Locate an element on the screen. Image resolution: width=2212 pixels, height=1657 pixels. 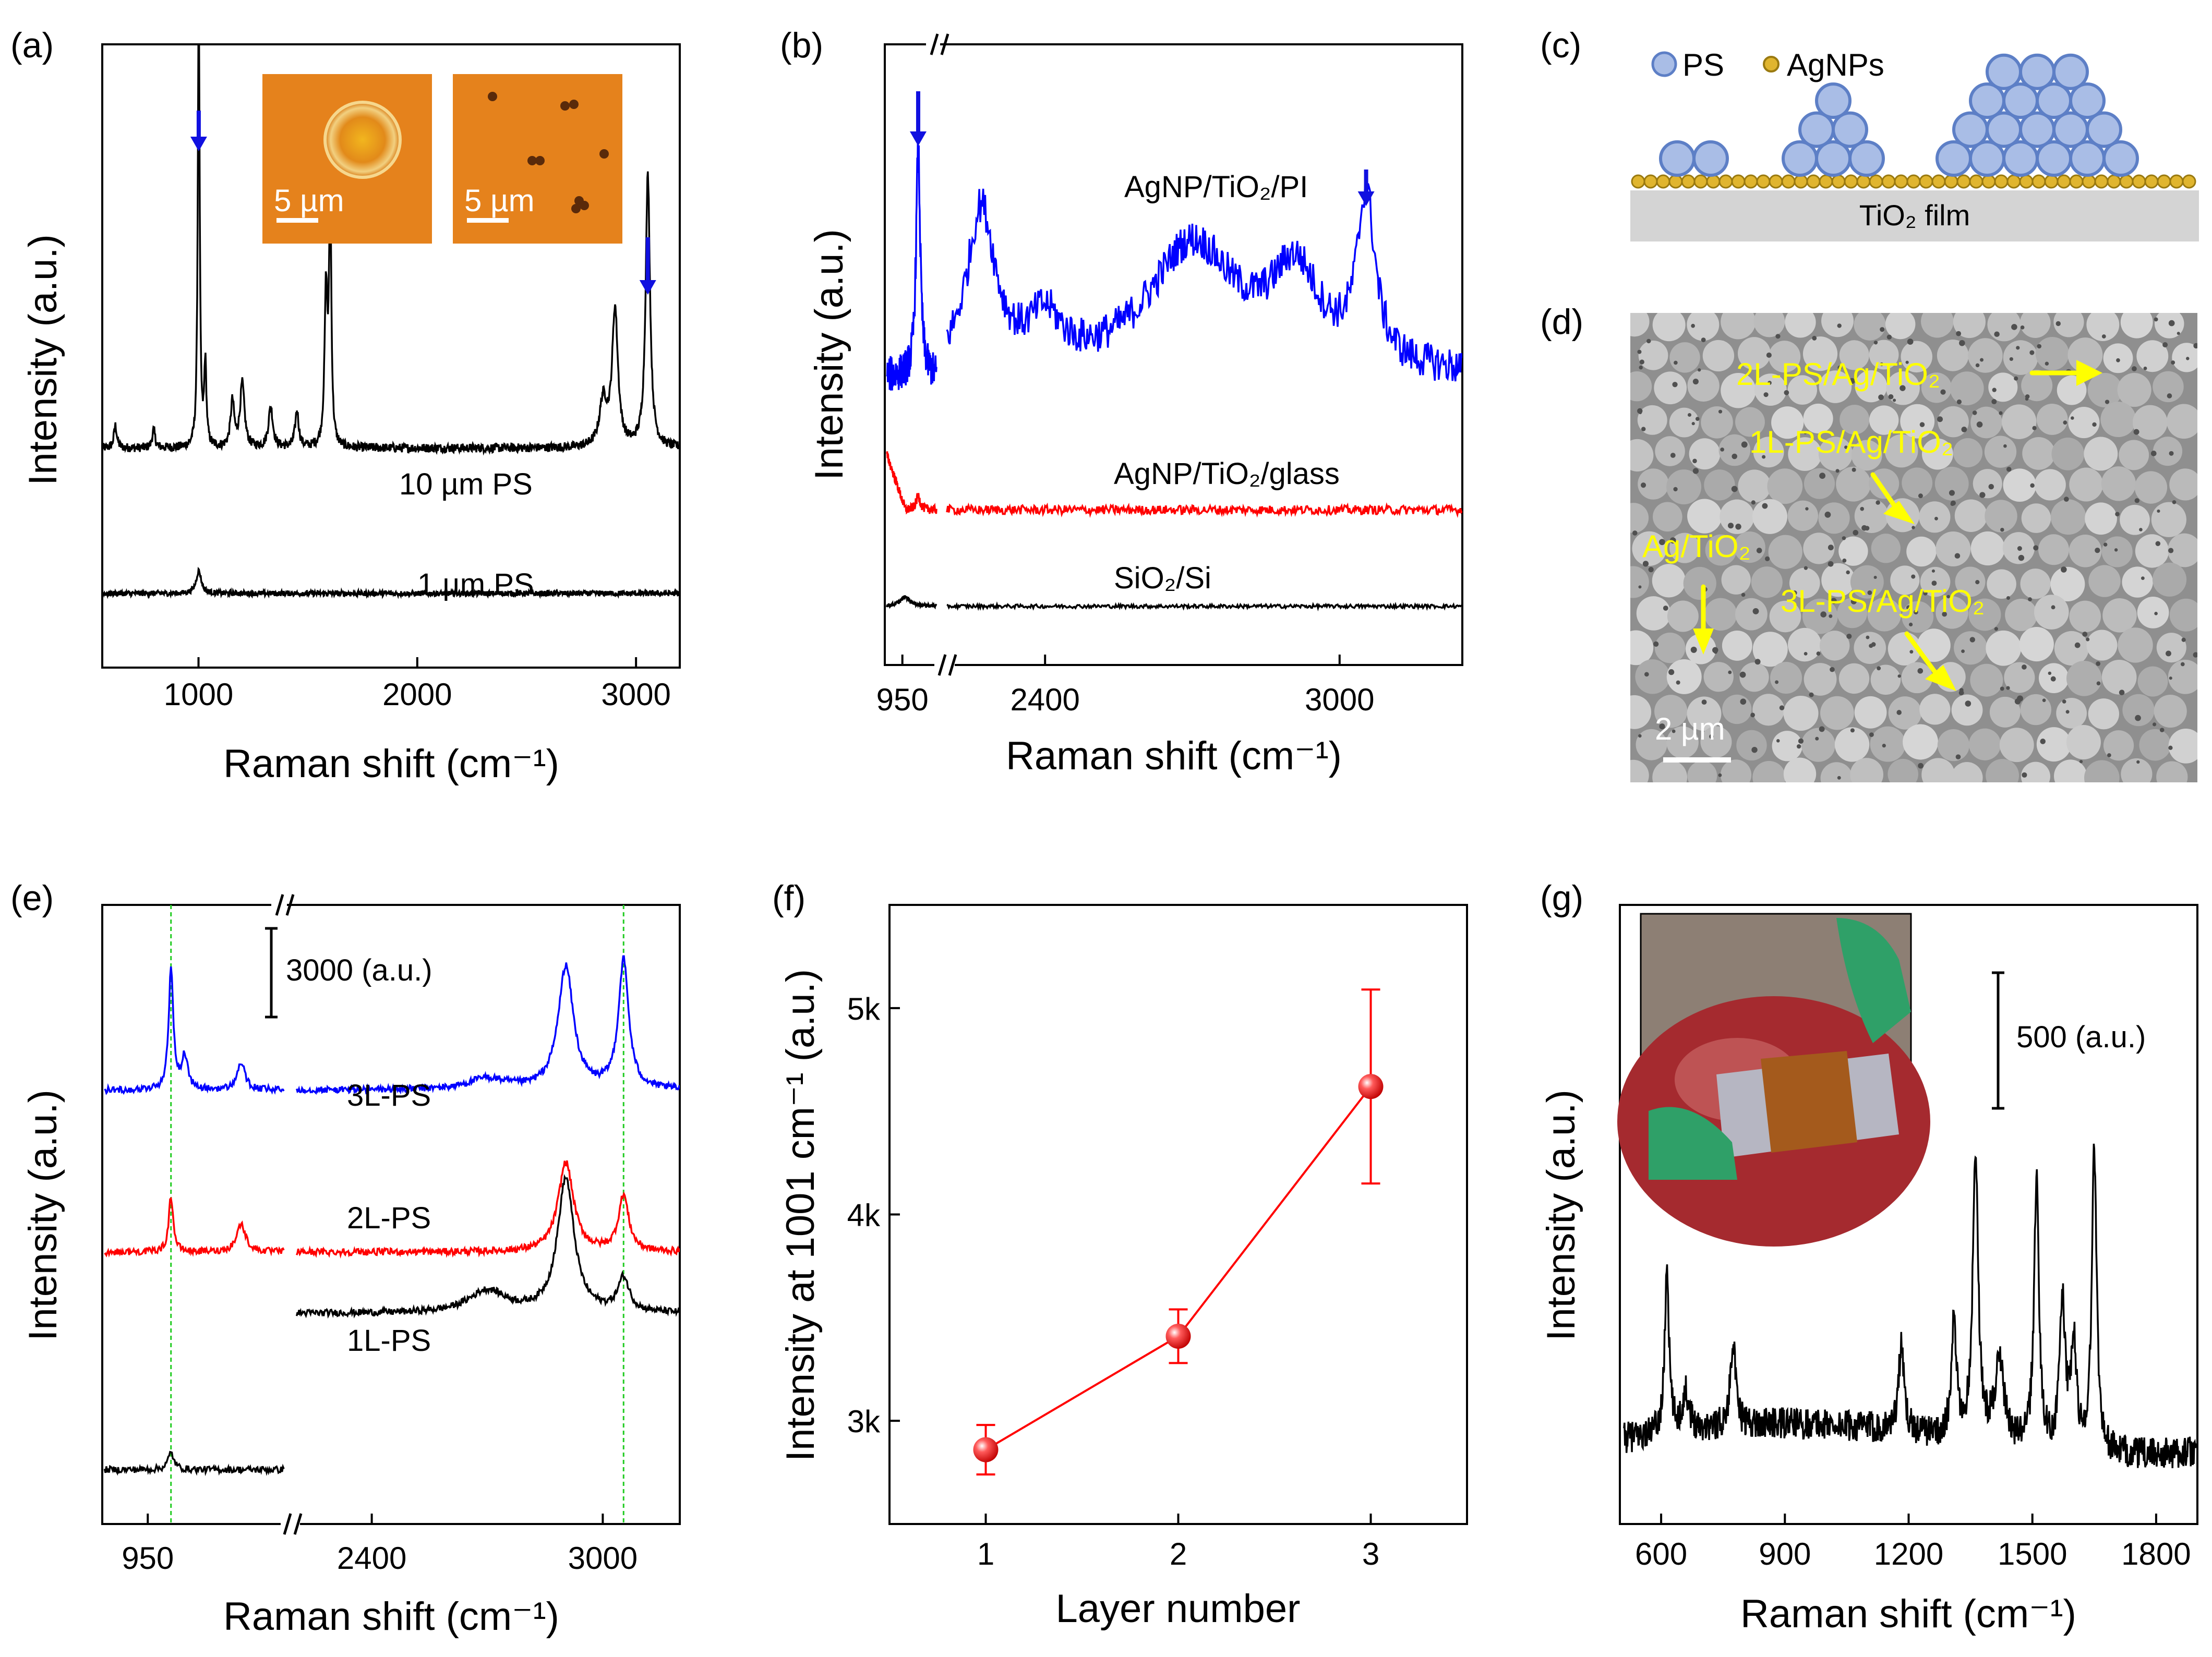
sem-label-2l: 2L-PS/Ag/TiO₂ is located at coordinates (1838, 374).